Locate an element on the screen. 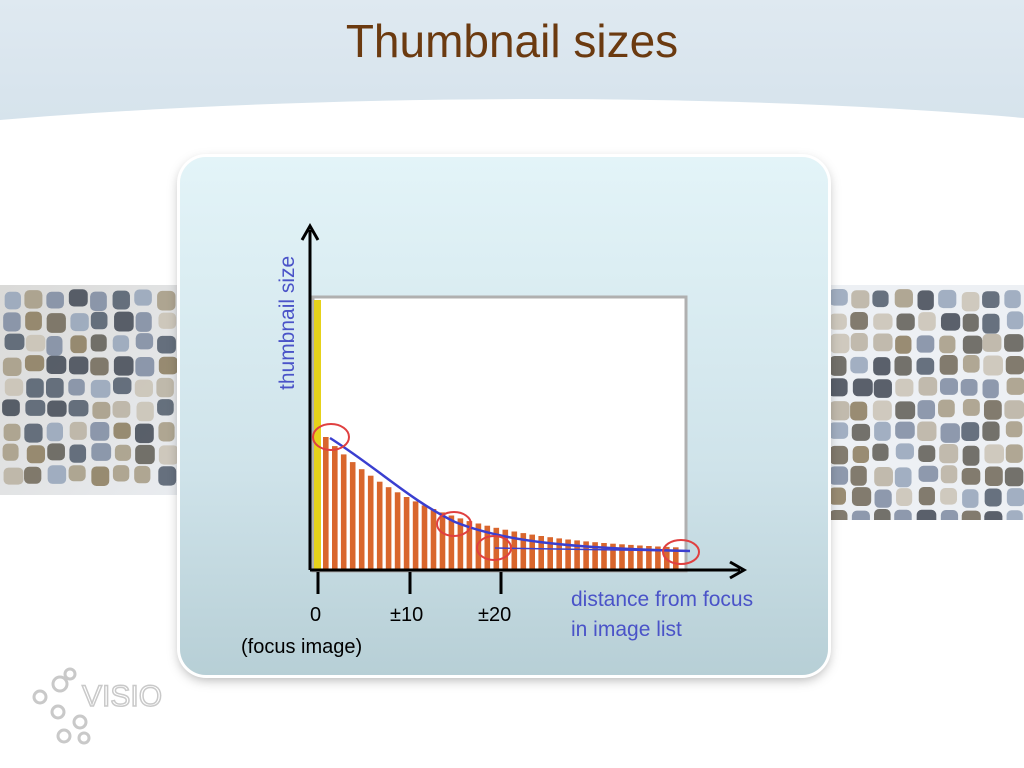 The height and width of the screenshot is (768, 1024). y-axis-arrow is located at coordinates (310, 231).